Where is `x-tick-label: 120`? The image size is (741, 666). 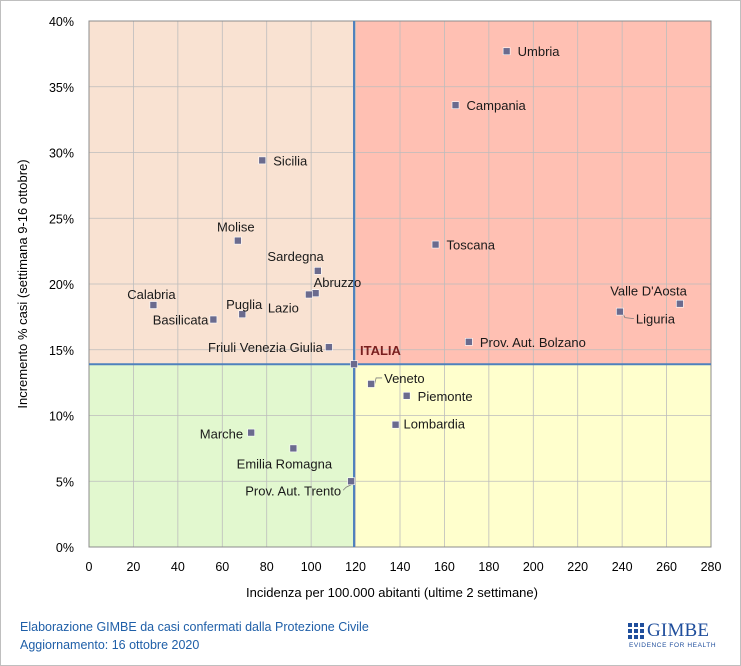
x-tick-label: 120 is located at coordinates (355, 567).